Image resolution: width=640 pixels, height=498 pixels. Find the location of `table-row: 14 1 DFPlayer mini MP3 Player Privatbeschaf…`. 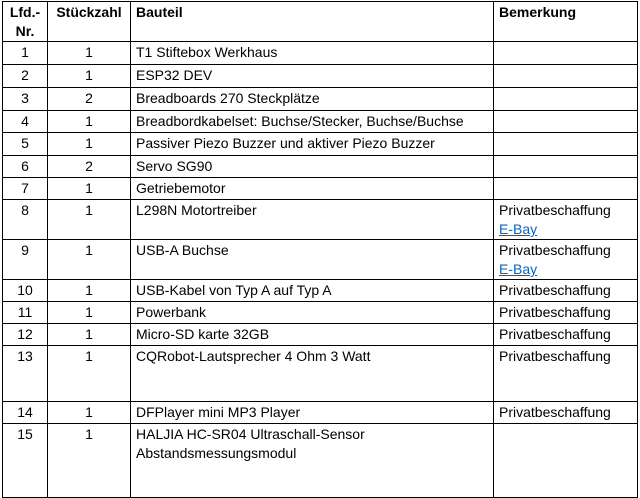

table-row: 14 1 DFPlayer mini MP3 Player Privatbeschaf… is located at coordinates (320, 412).